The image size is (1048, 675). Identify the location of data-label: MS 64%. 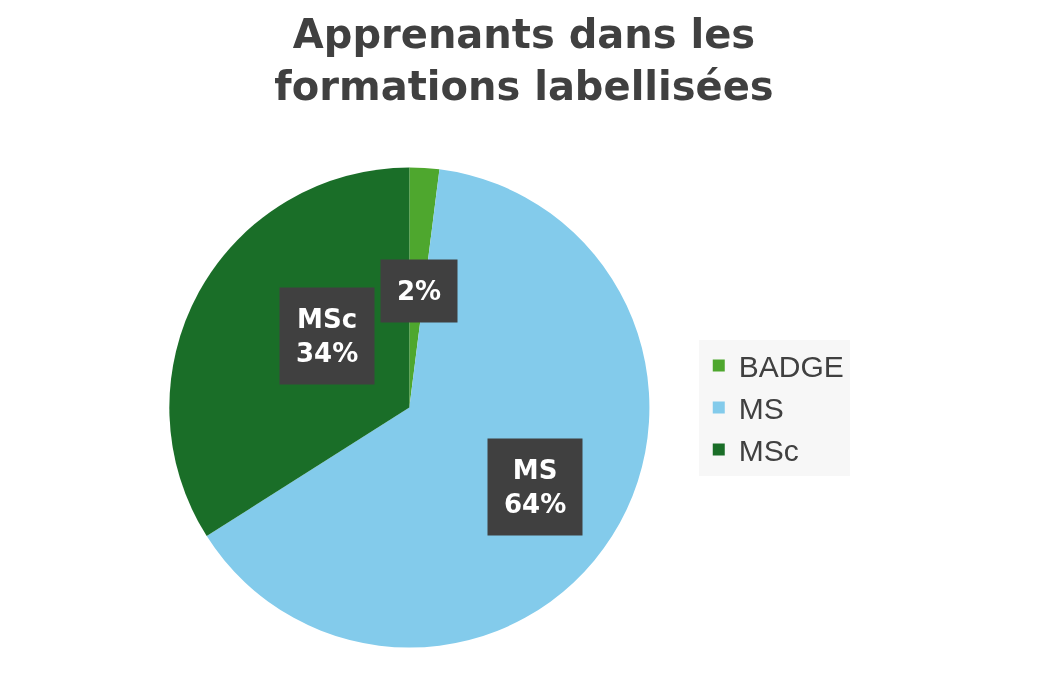
(535, 487).